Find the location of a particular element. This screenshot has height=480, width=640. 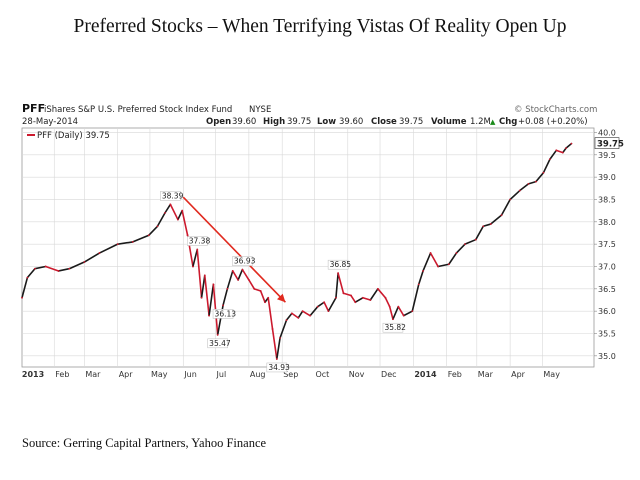

x-tick-label: Aug is located at coordinates (258, 374).